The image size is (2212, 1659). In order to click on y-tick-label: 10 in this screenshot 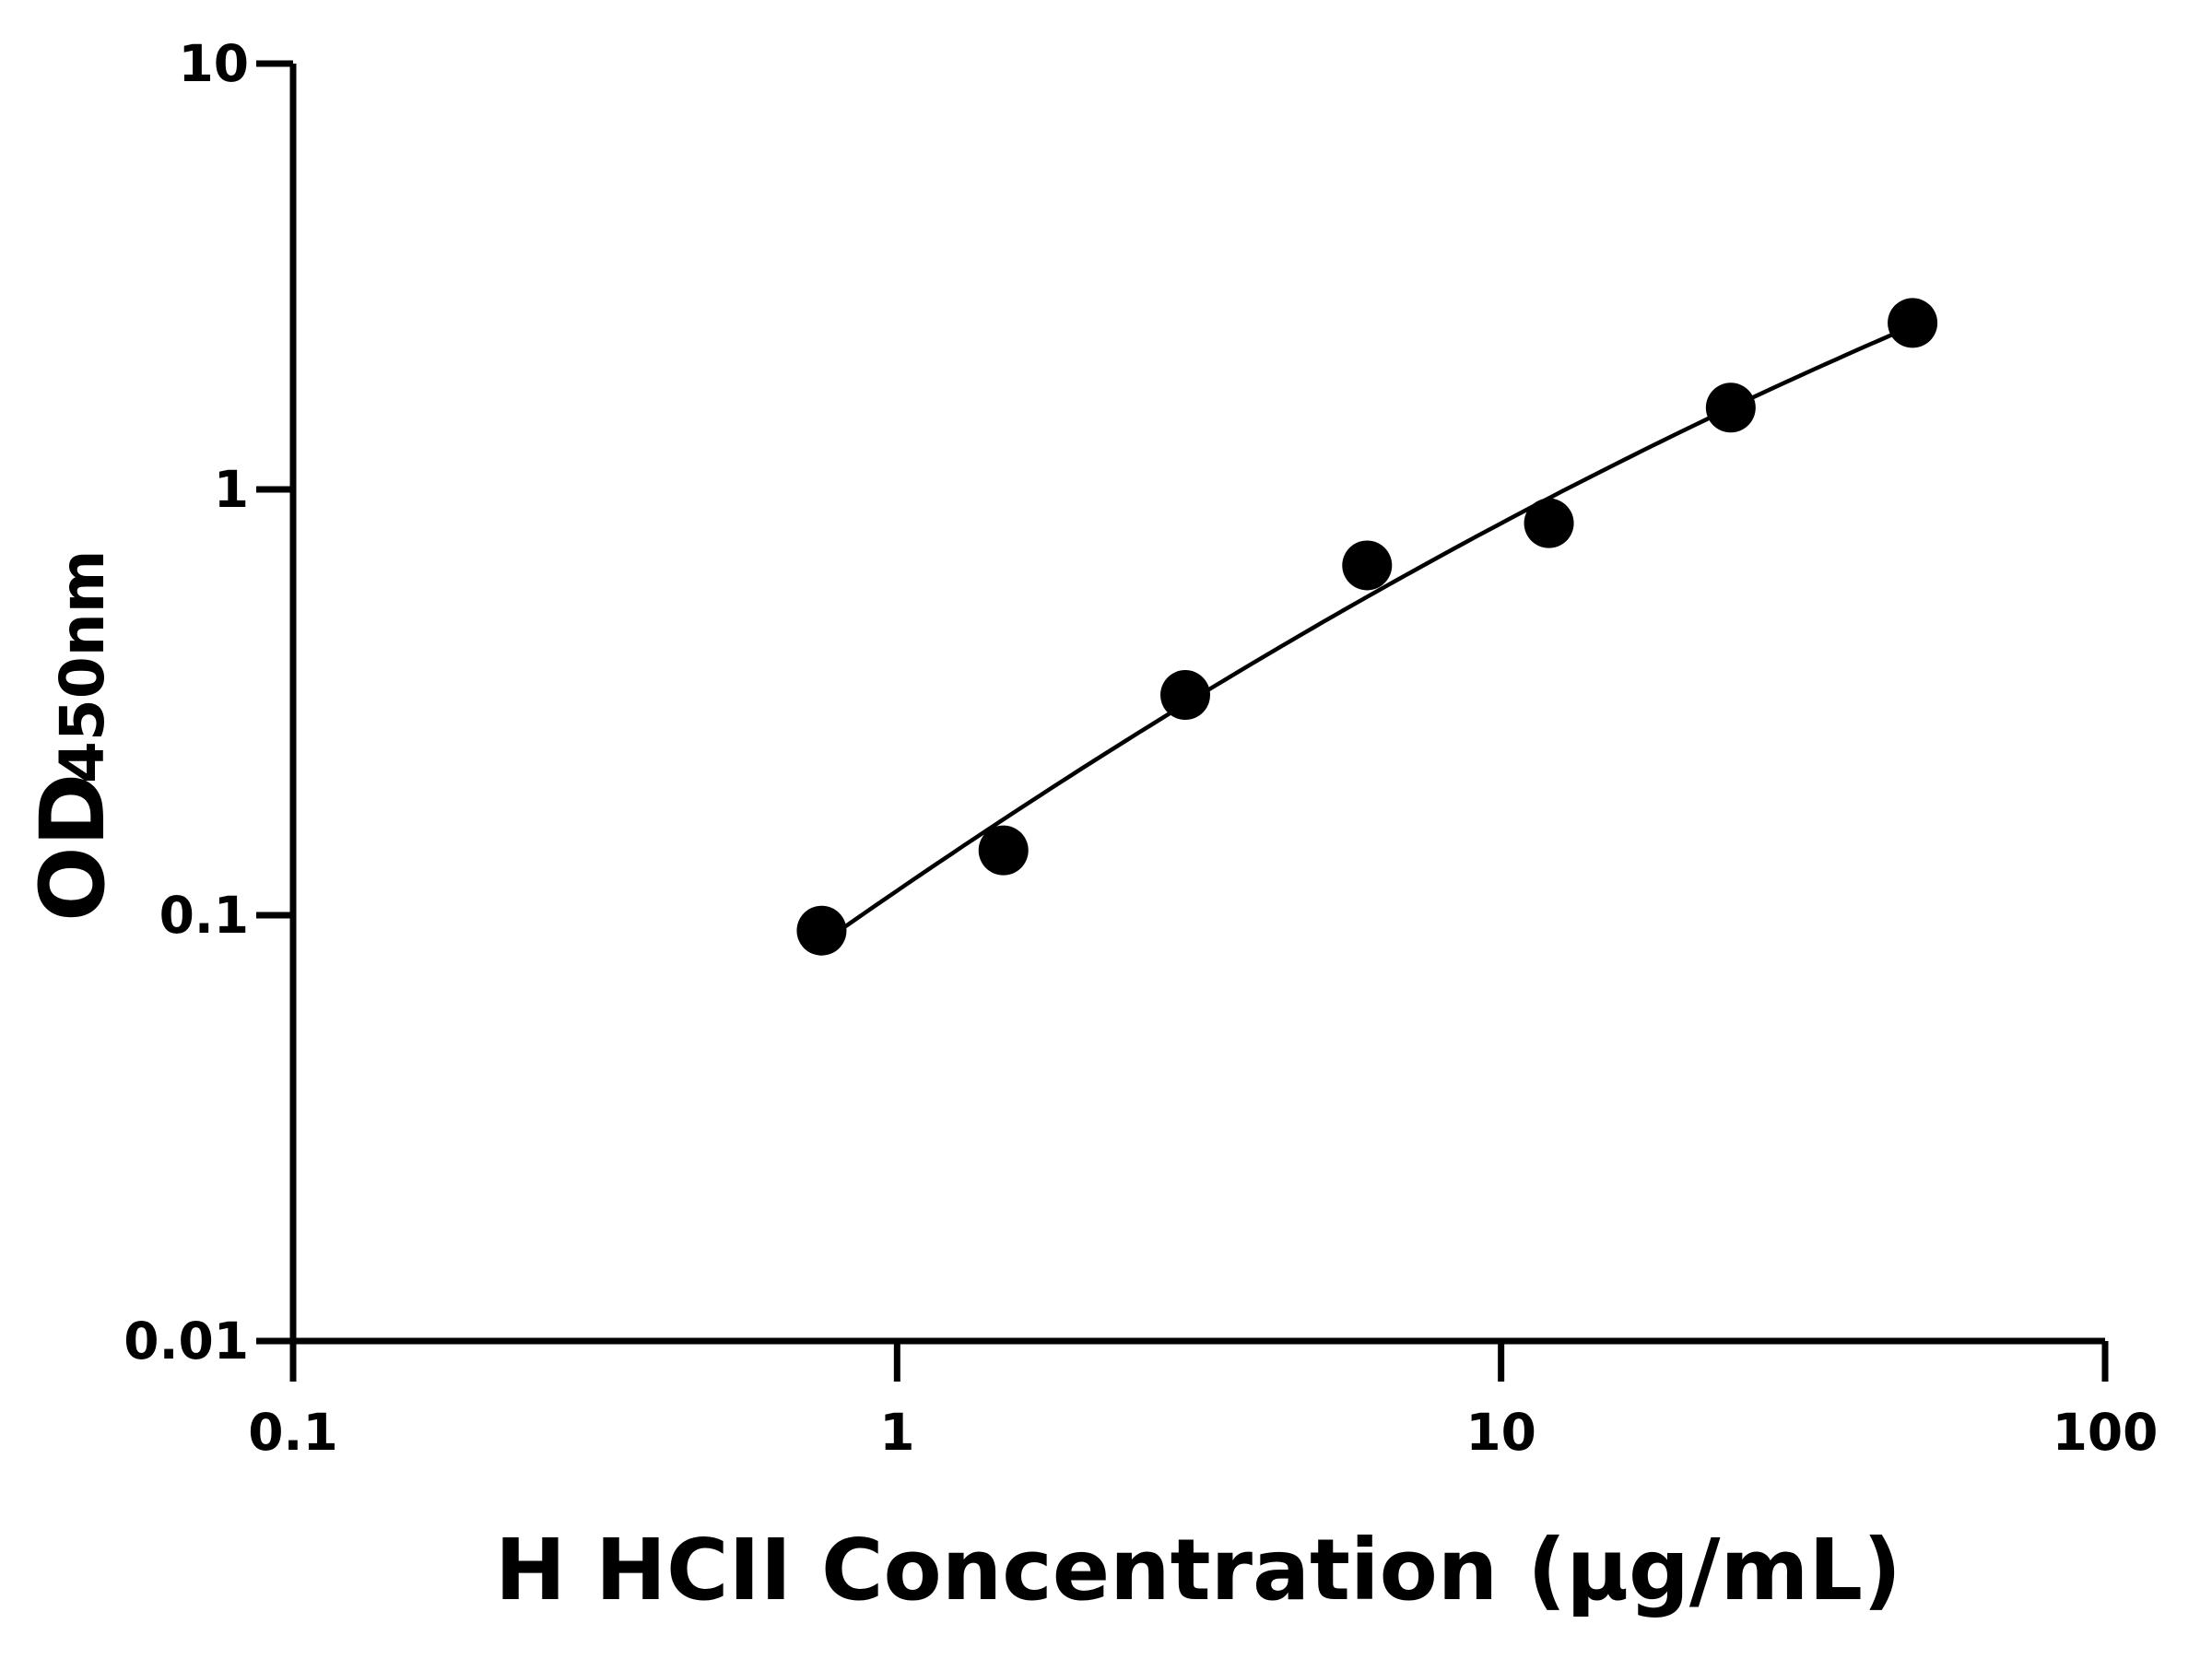, I will do `click(213, 63)`.